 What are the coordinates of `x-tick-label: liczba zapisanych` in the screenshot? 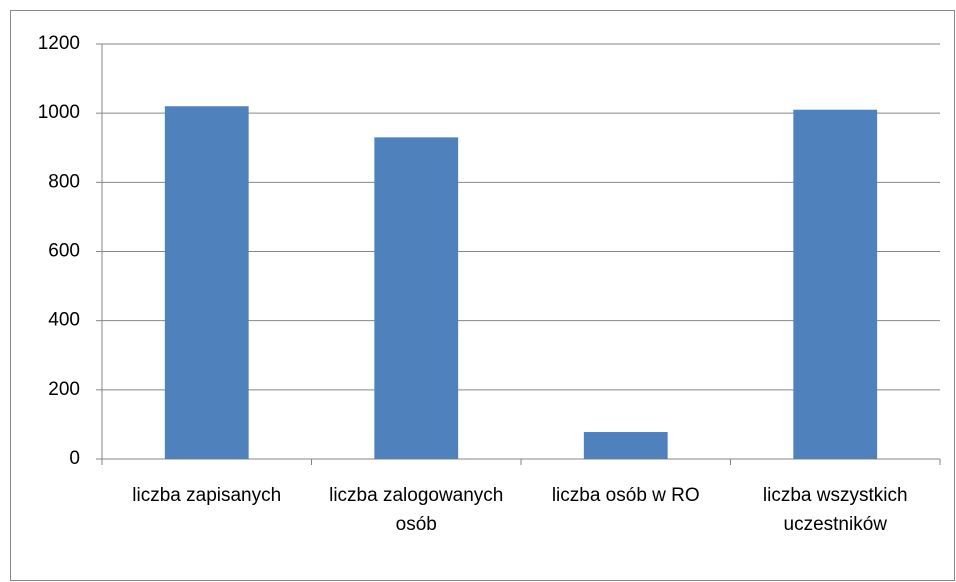 It's located at (207, 495).